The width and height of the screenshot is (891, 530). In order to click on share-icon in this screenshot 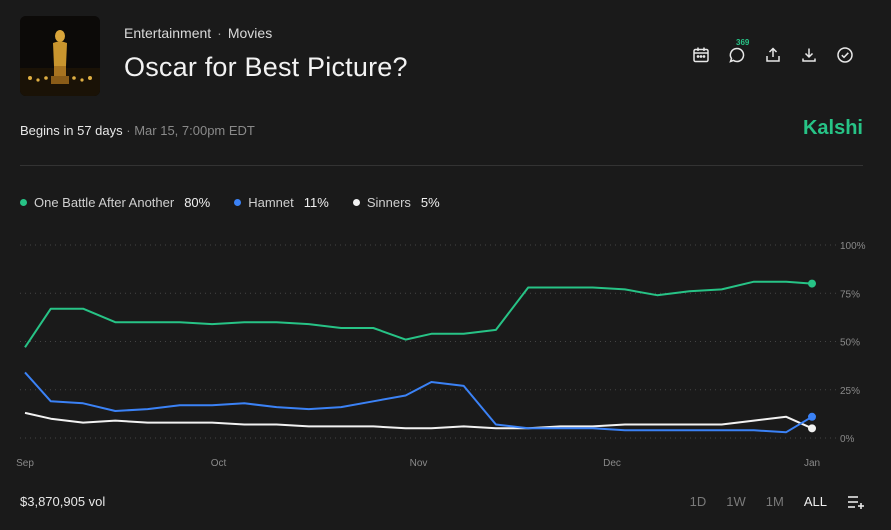, I will do `click(773, 54)`.